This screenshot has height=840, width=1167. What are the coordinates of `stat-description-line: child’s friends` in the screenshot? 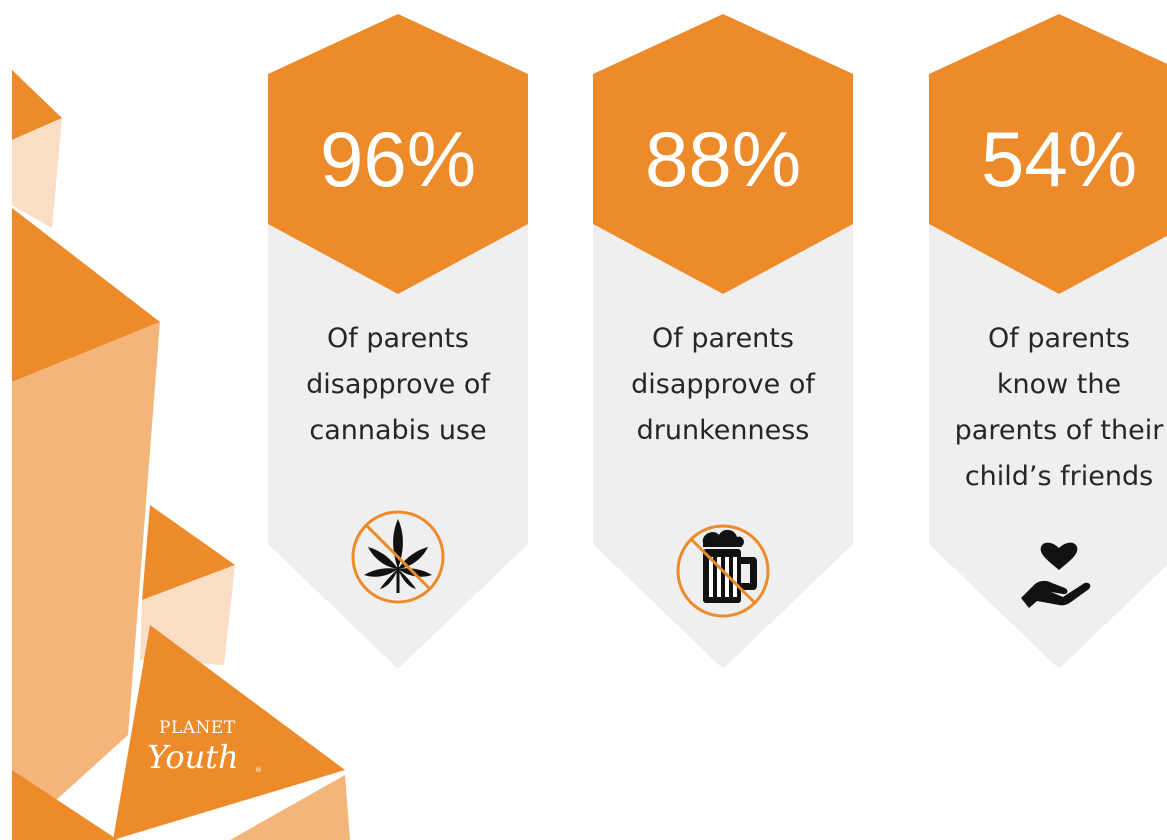 It's located at (1059, 476).